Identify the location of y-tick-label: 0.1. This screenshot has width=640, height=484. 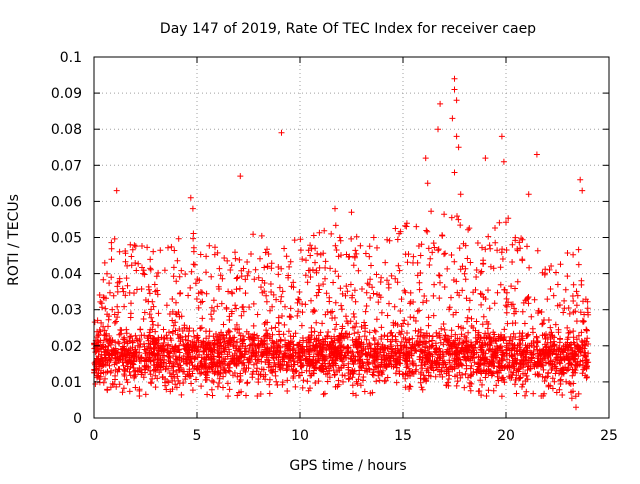
(71, 58).